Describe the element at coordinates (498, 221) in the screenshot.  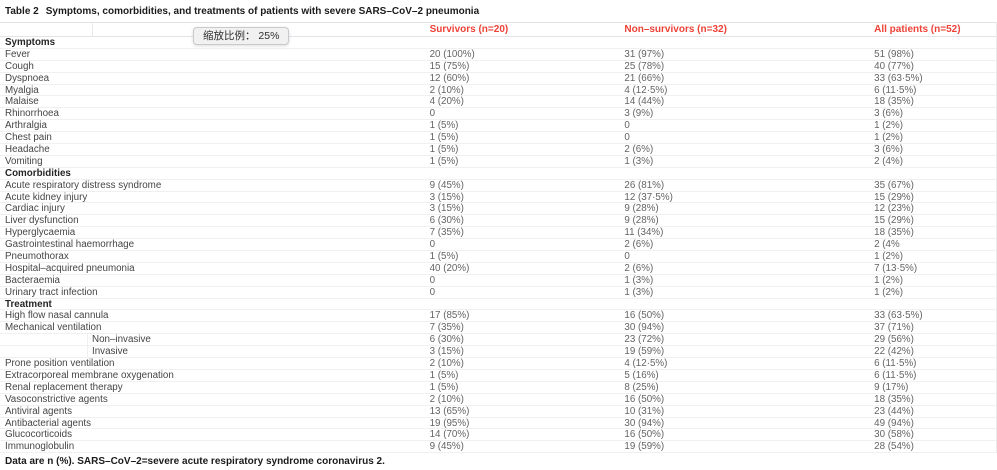
I see `table-row: Liver dysfunction 6 (30%) 9 (28%) 15 (29%)` at that location.